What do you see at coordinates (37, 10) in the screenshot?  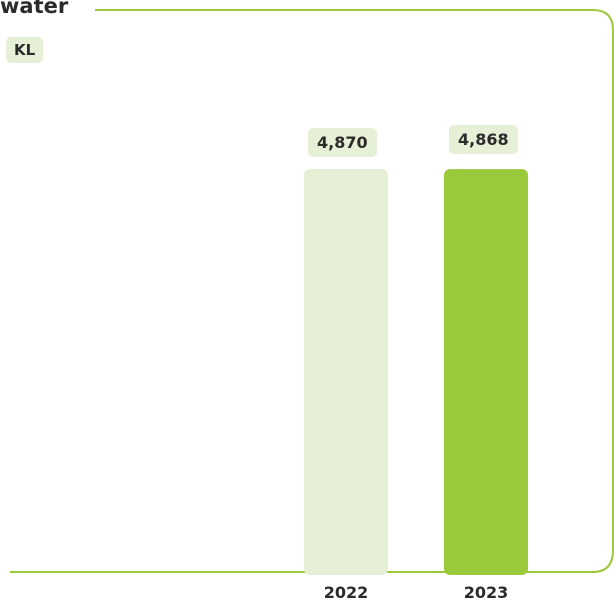 I see `chart-title: water` at bounding box center [37, 10].